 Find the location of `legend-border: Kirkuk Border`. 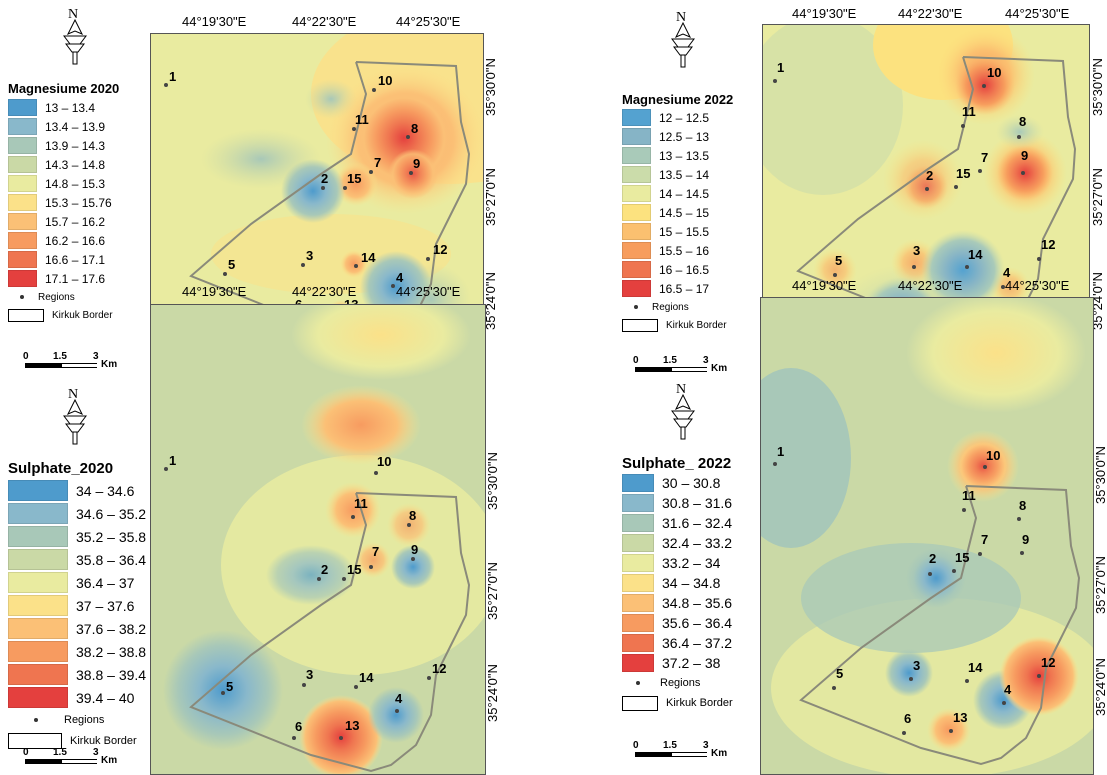

legend-border: Kirkuk Border is located at coordinates (677, 325).